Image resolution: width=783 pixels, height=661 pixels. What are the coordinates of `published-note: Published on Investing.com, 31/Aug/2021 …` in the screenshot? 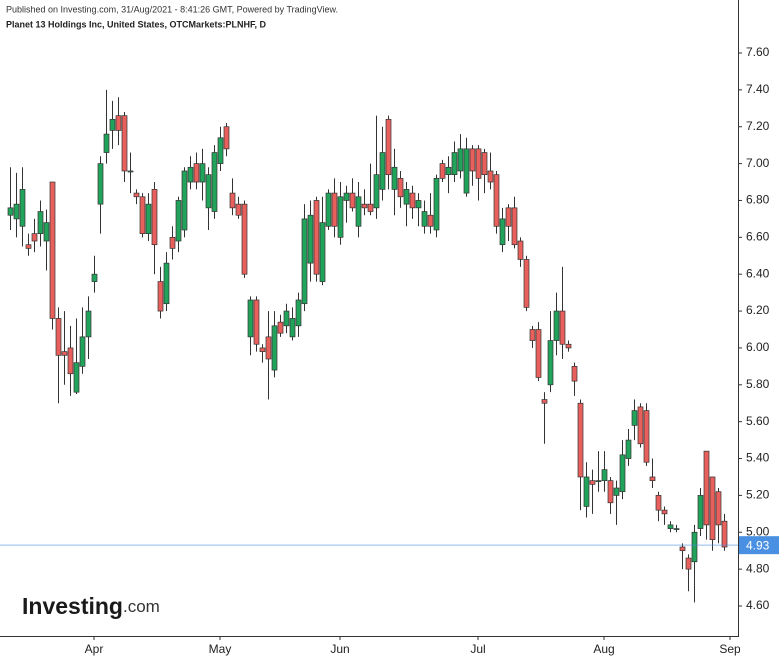 It's located at (172, 9).